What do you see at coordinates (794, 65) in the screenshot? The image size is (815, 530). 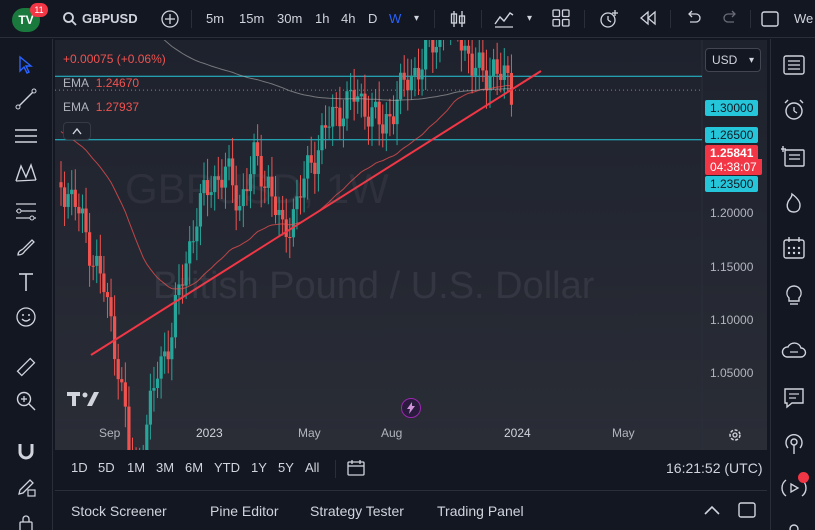 I see `watchlist-button` at bounding box center [794, 65].